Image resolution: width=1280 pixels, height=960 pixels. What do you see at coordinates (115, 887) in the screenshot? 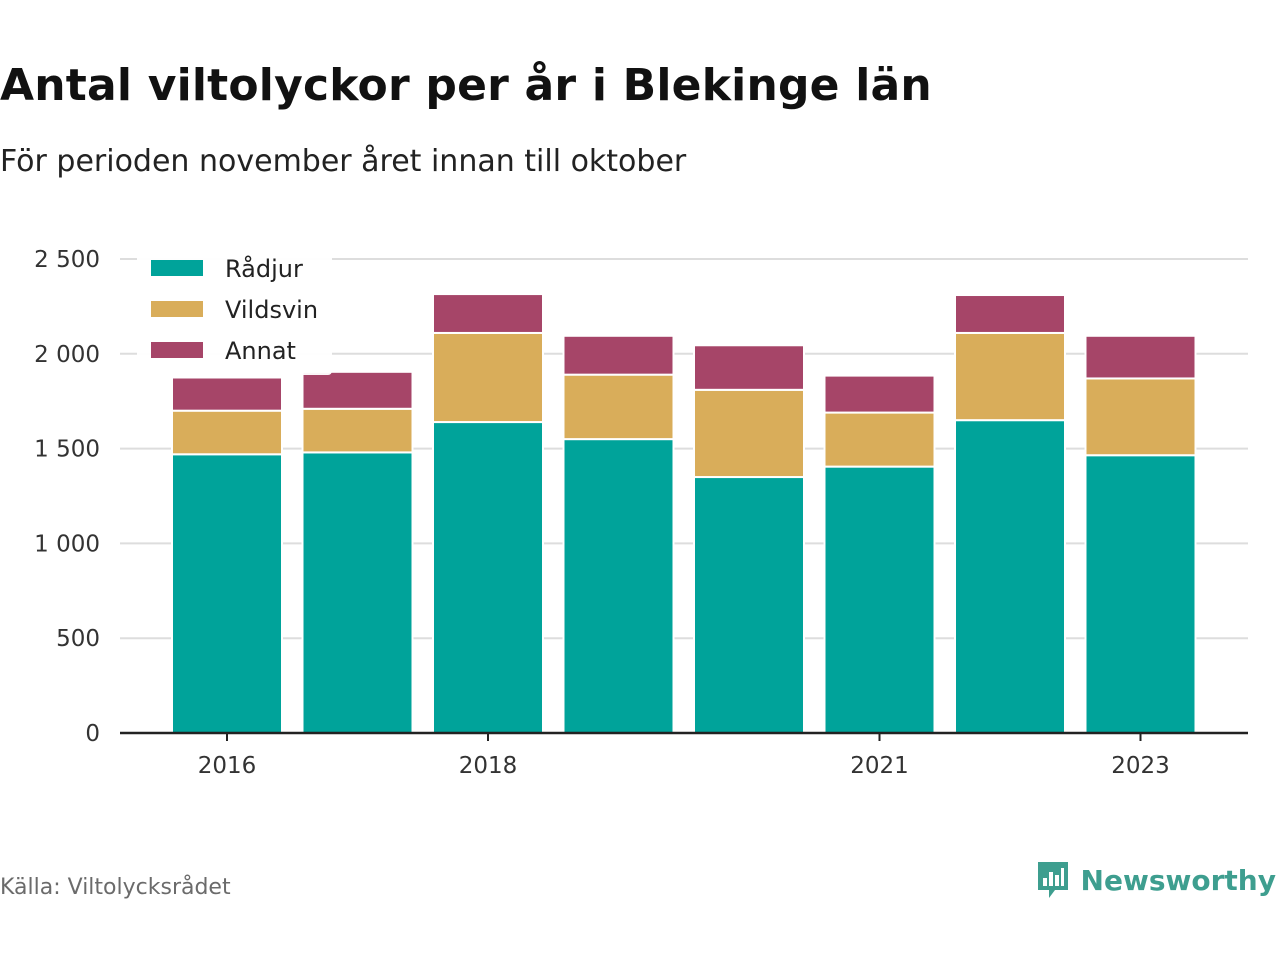
I see `source-note: Källa: Viltolycksrådet` at bounding box center [115, 887].